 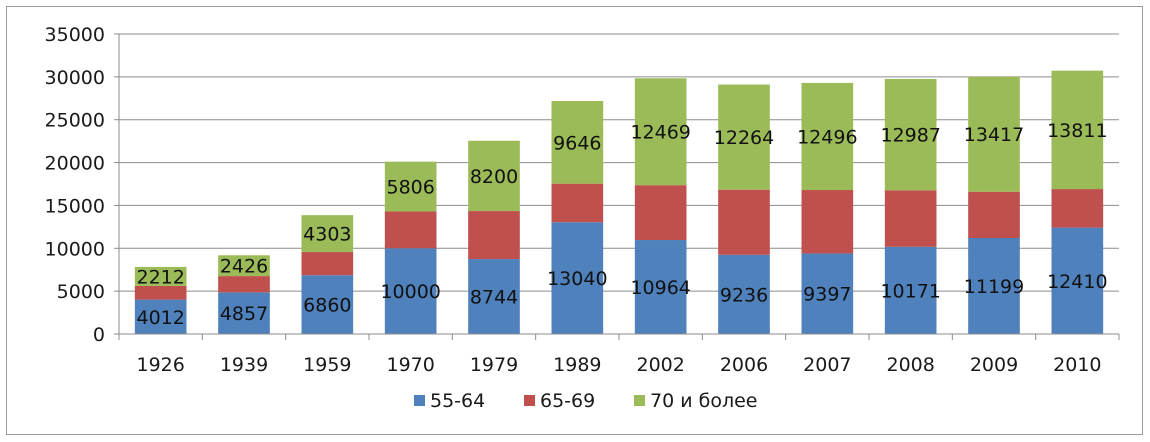 I want to click on data-label: 12987, so click(x=910, y=136).